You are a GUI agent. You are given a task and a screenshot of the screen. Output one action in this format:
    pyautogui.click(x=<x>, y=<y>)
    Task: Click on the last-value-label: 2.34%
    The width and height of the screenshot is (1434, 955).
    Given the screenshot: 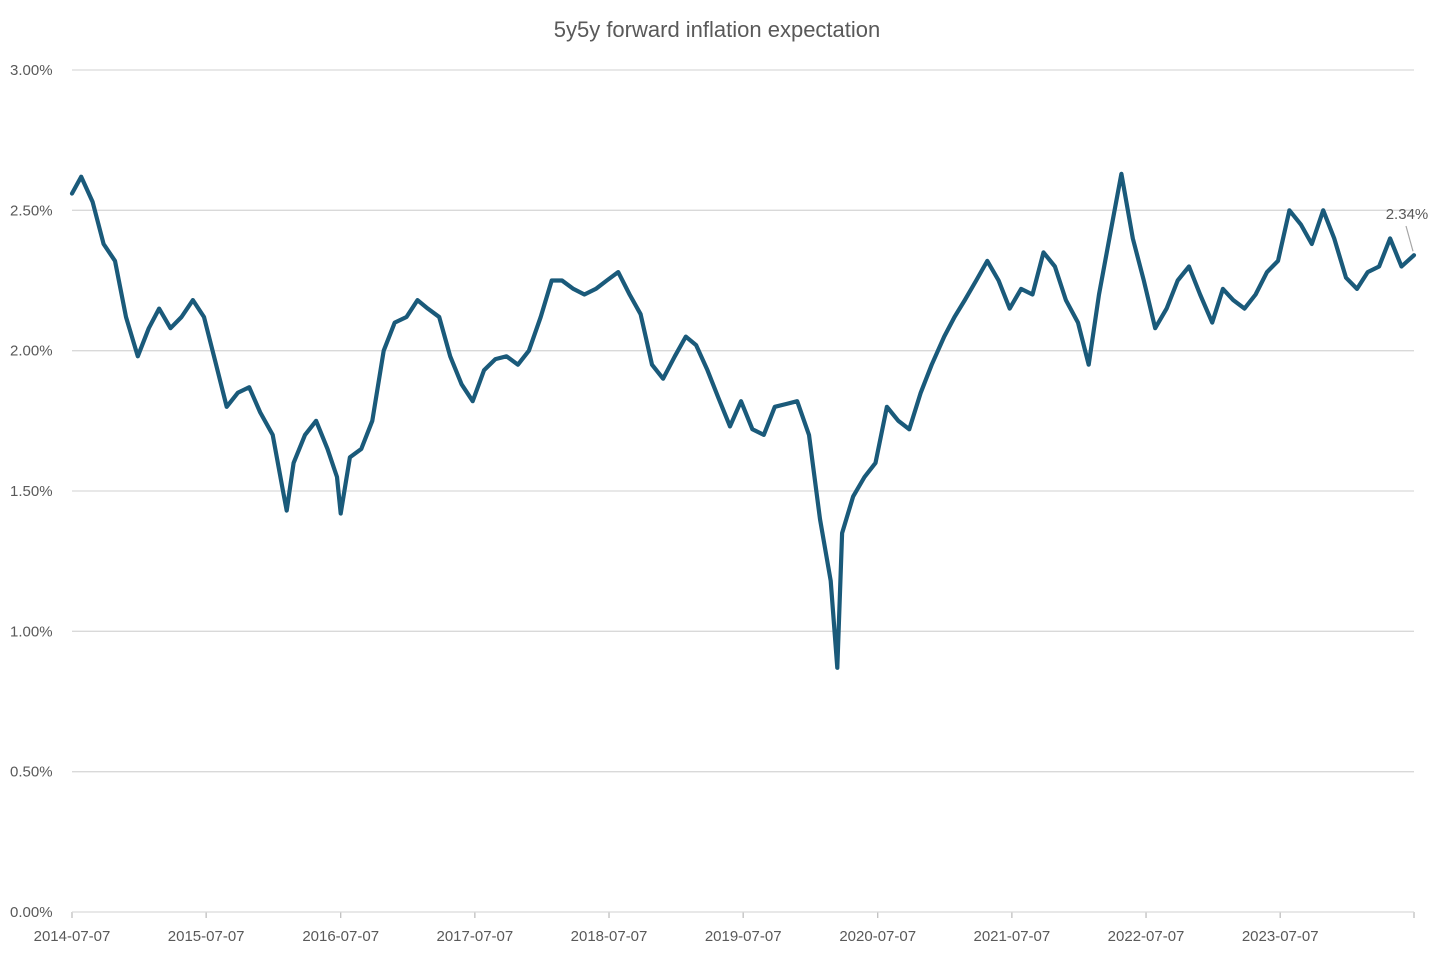 What is the action you would take?
    pyautogui.click(x=1407, y=214)
    